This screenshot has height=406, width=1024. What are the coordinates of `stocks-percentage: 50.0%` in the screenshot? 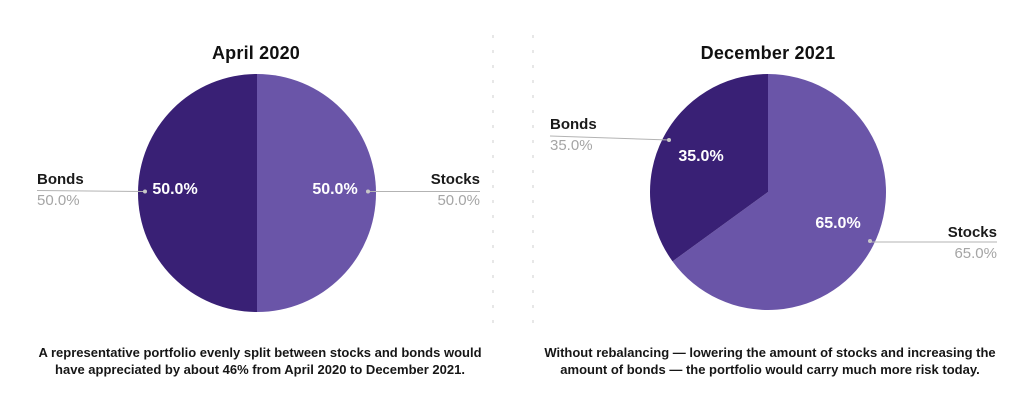 It's located at (458, 200).